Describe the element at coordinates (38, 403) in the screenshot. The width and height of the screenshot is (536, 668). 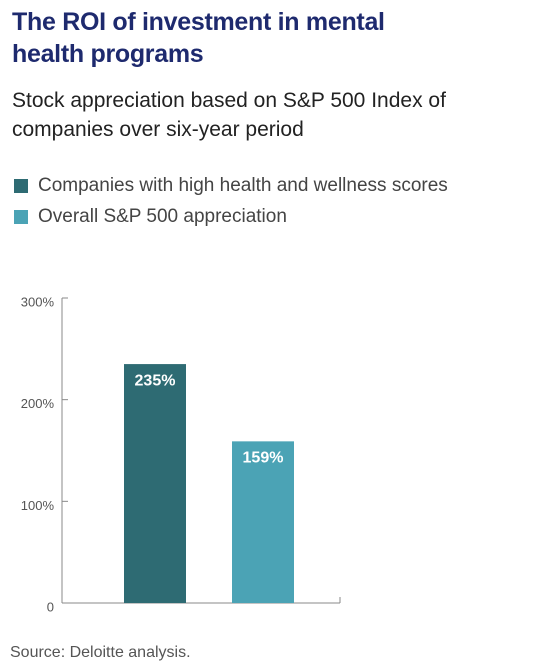
I see `y-tick-label: 200%` at that location.